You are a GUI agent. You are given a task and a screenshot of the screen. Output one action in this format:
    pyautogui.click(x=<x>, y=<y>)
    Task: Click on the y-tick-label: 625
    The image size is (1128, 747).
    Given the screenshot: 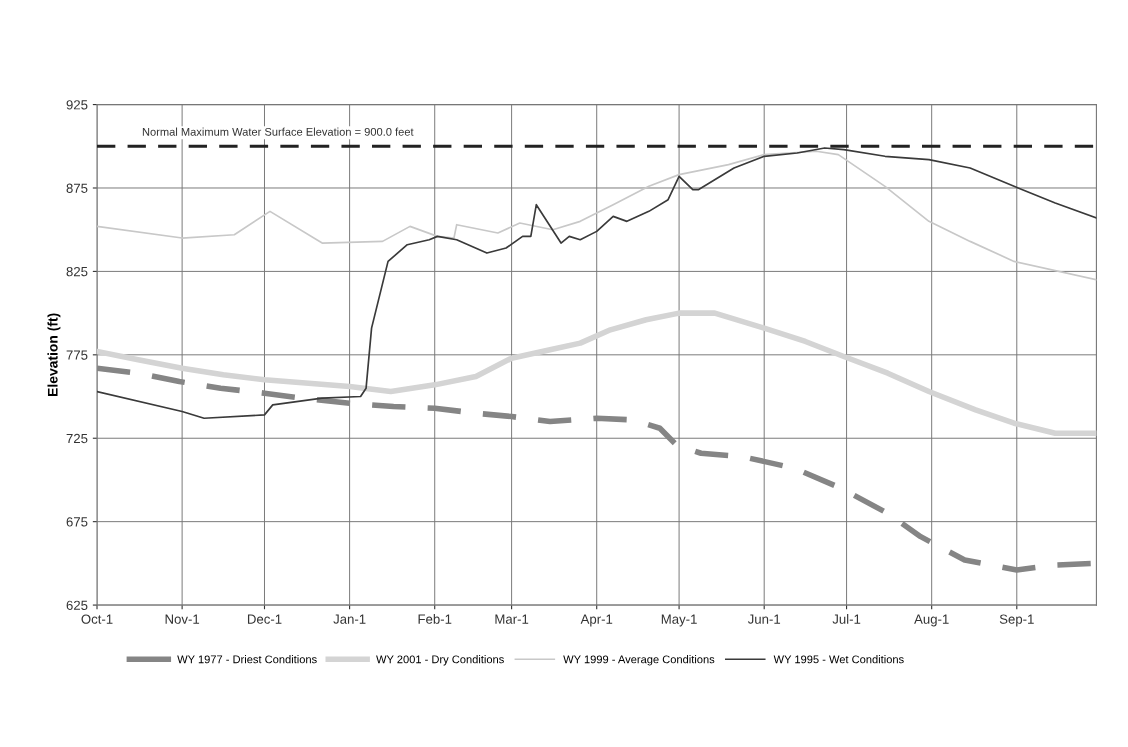 What is the action you would take?
    pyautogui.click(x=77, y=605)
    